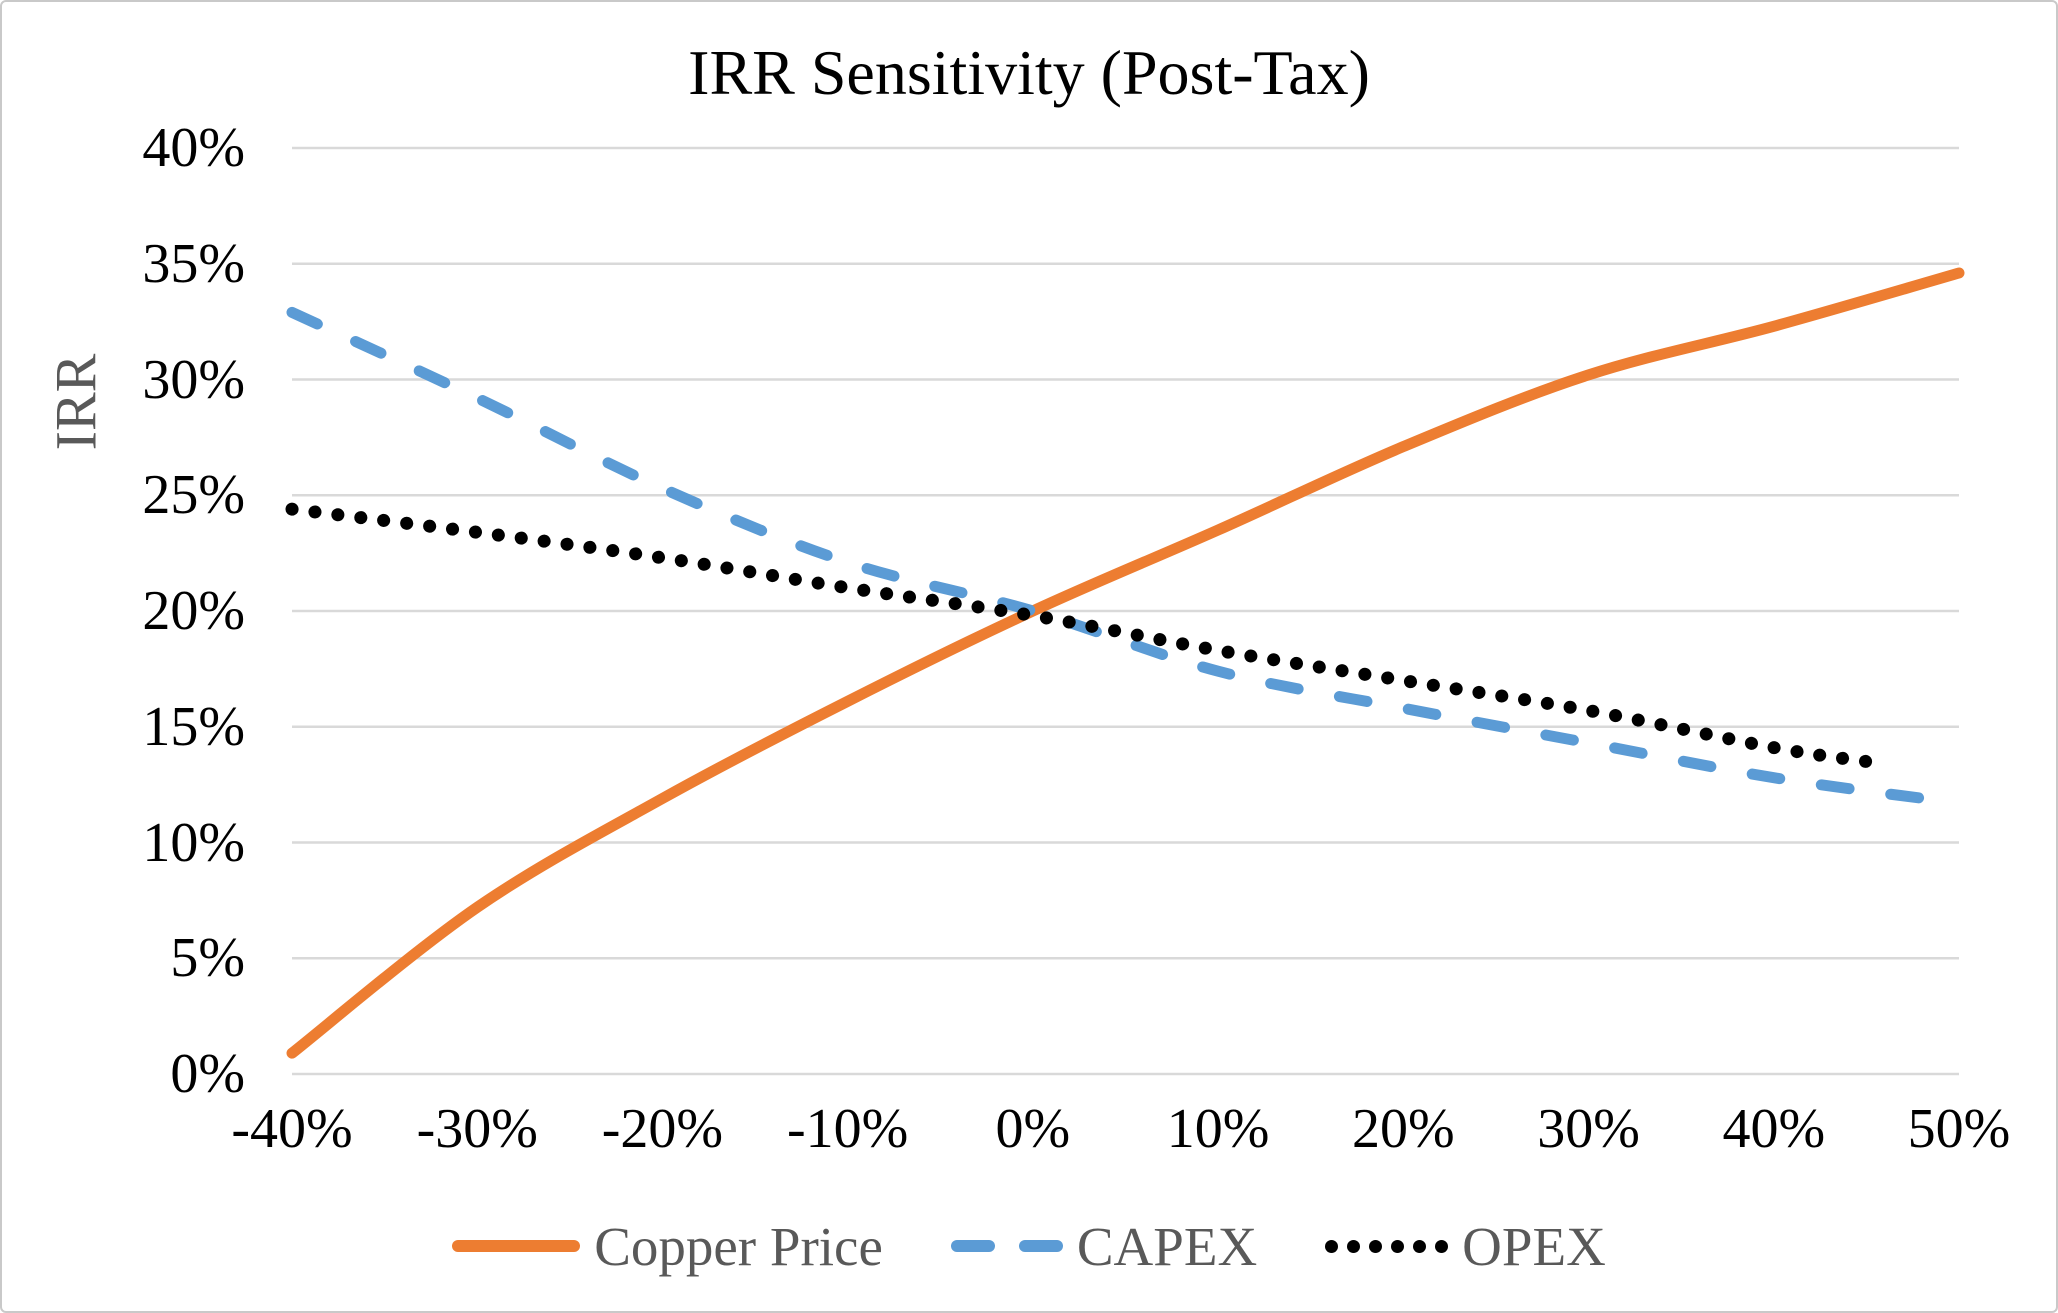 The height and width of the screenshot is (1313, 2058). Describe the element at coordinates (848, 1129) in the screenshot. I see `x-tick-label: -10%` at that location.